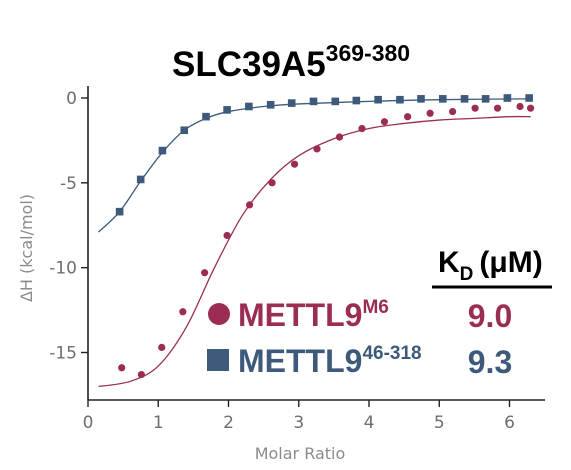 Image resolution: width=571 pixels, height=470 pixels. I want to click on legend-label-superscript: M6, so click(375, 307).